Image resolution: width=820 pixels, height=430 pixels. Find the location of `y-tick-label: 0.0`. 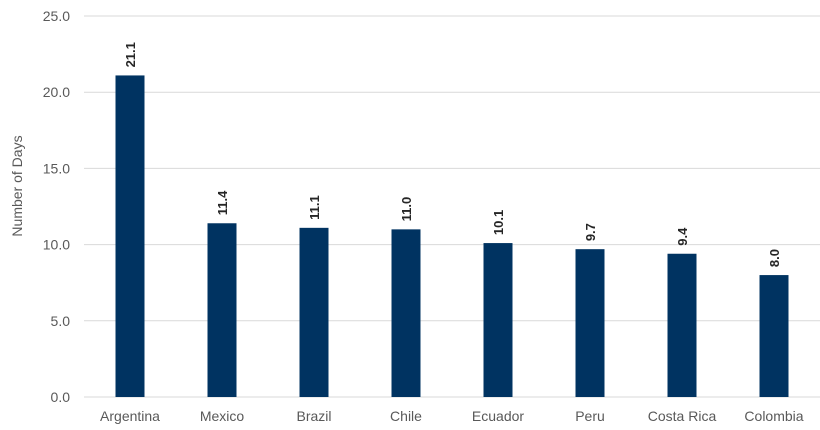

y-tick-label: 0.0 is located at coordinates (61, 397).